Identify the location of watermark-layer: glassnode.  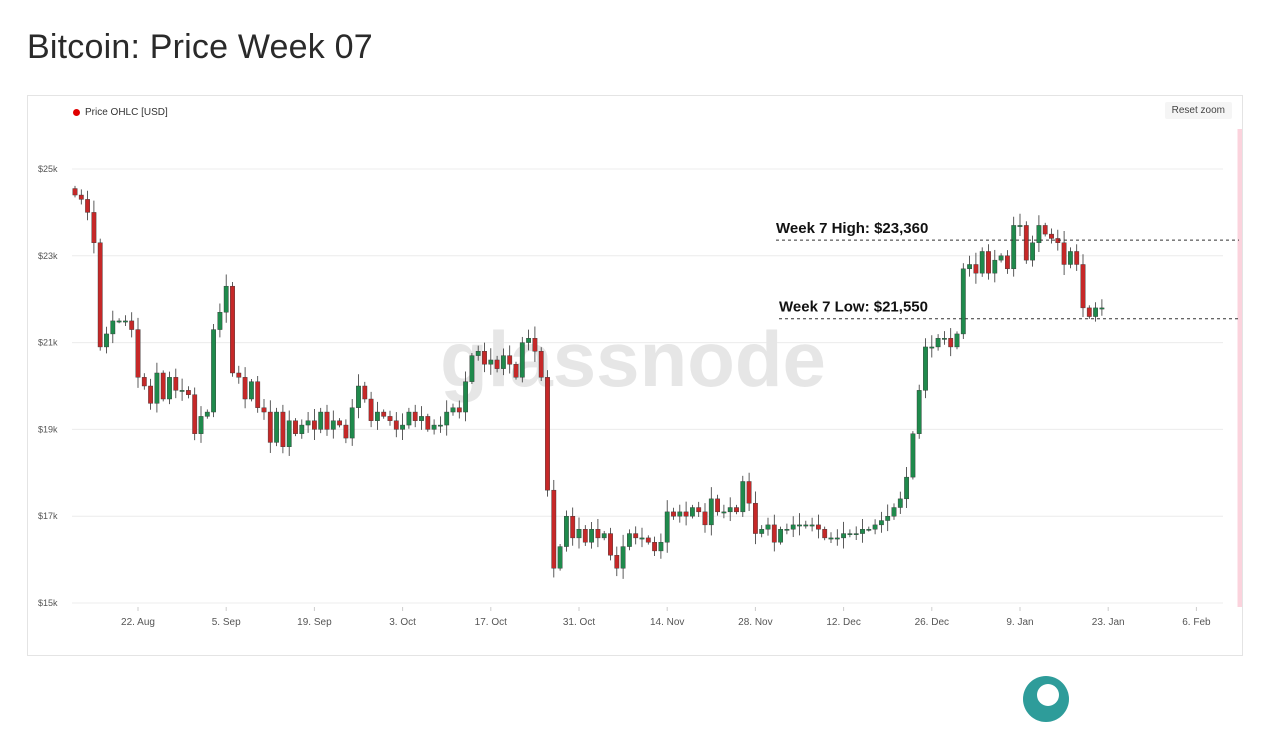
(633, 359).